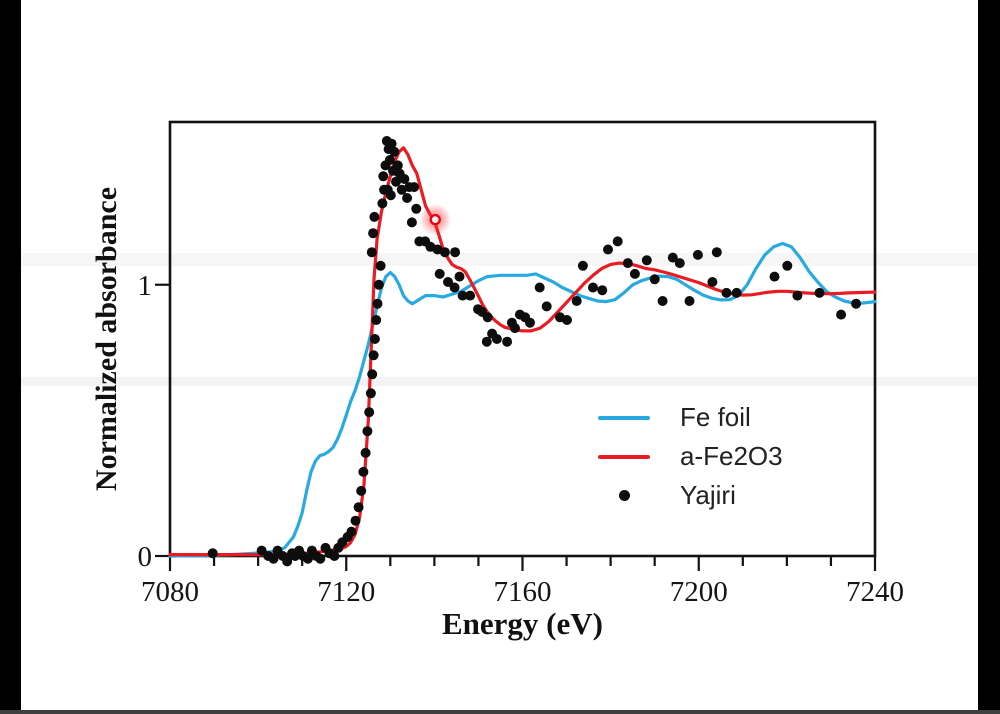 This screenshot has height=714, width=1000. I want to click on legend: Fe foil a-Fe2O3 Yajiri, so click(689, 456).